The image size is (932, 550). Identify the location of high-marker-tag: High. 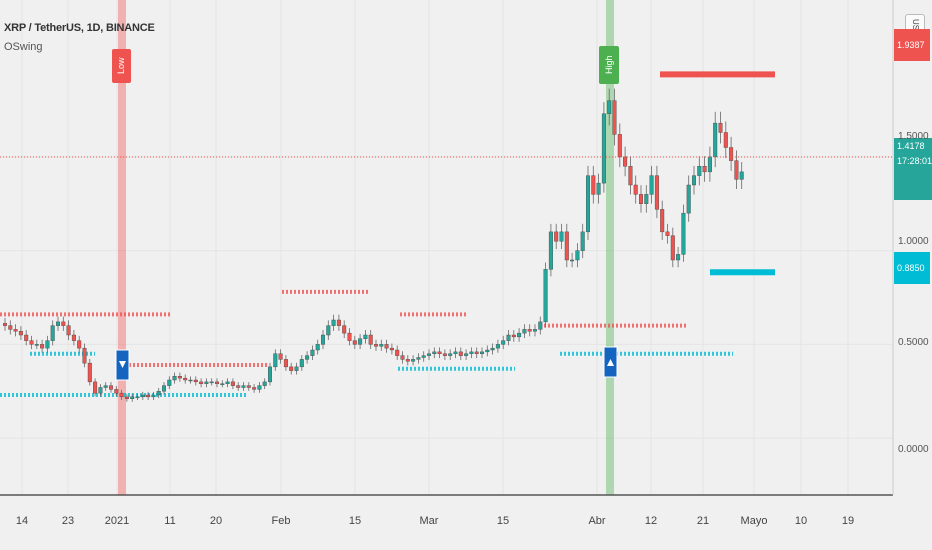
(609, 65).